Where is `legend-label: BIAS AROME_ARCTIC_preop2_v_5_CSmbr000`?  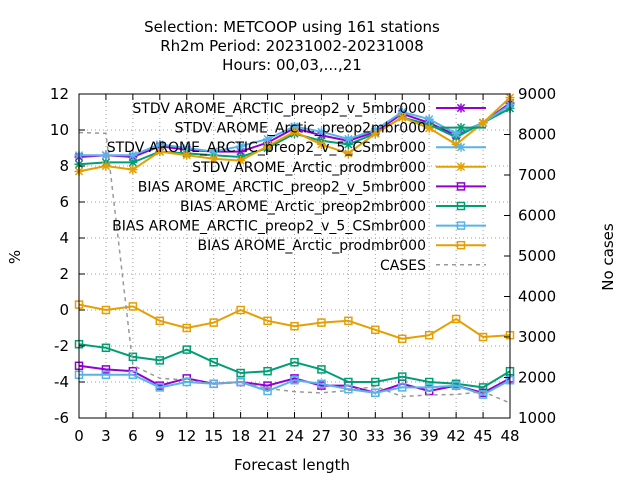 legend-label: BIAS AROME_ARCTIC_preop2_v_5_CSmbr000 is located at coordinates (269, 227).